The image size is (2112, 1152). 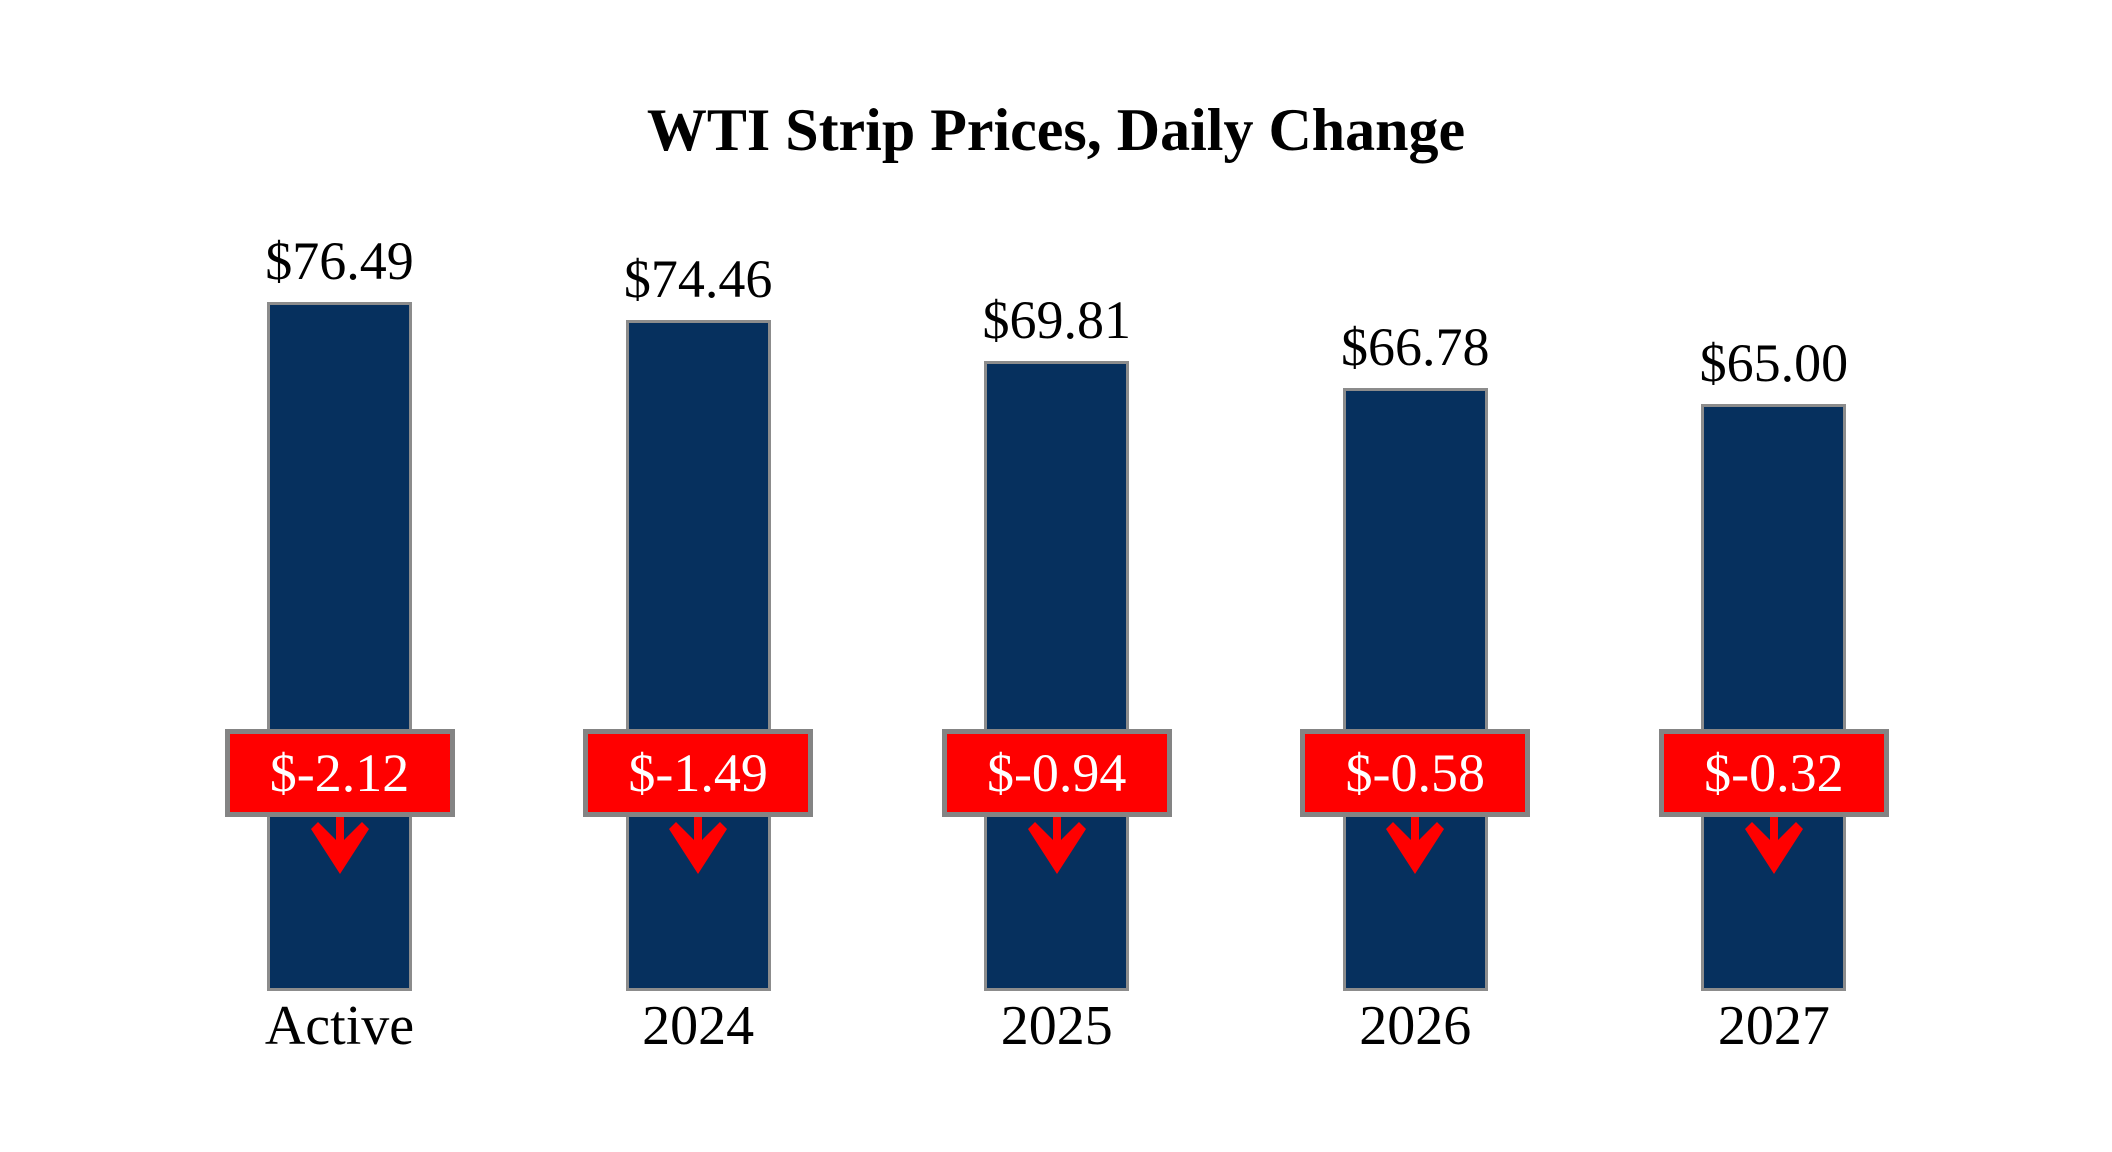 I want to click on category-label: 2025, so click(x=1056, y=1026).